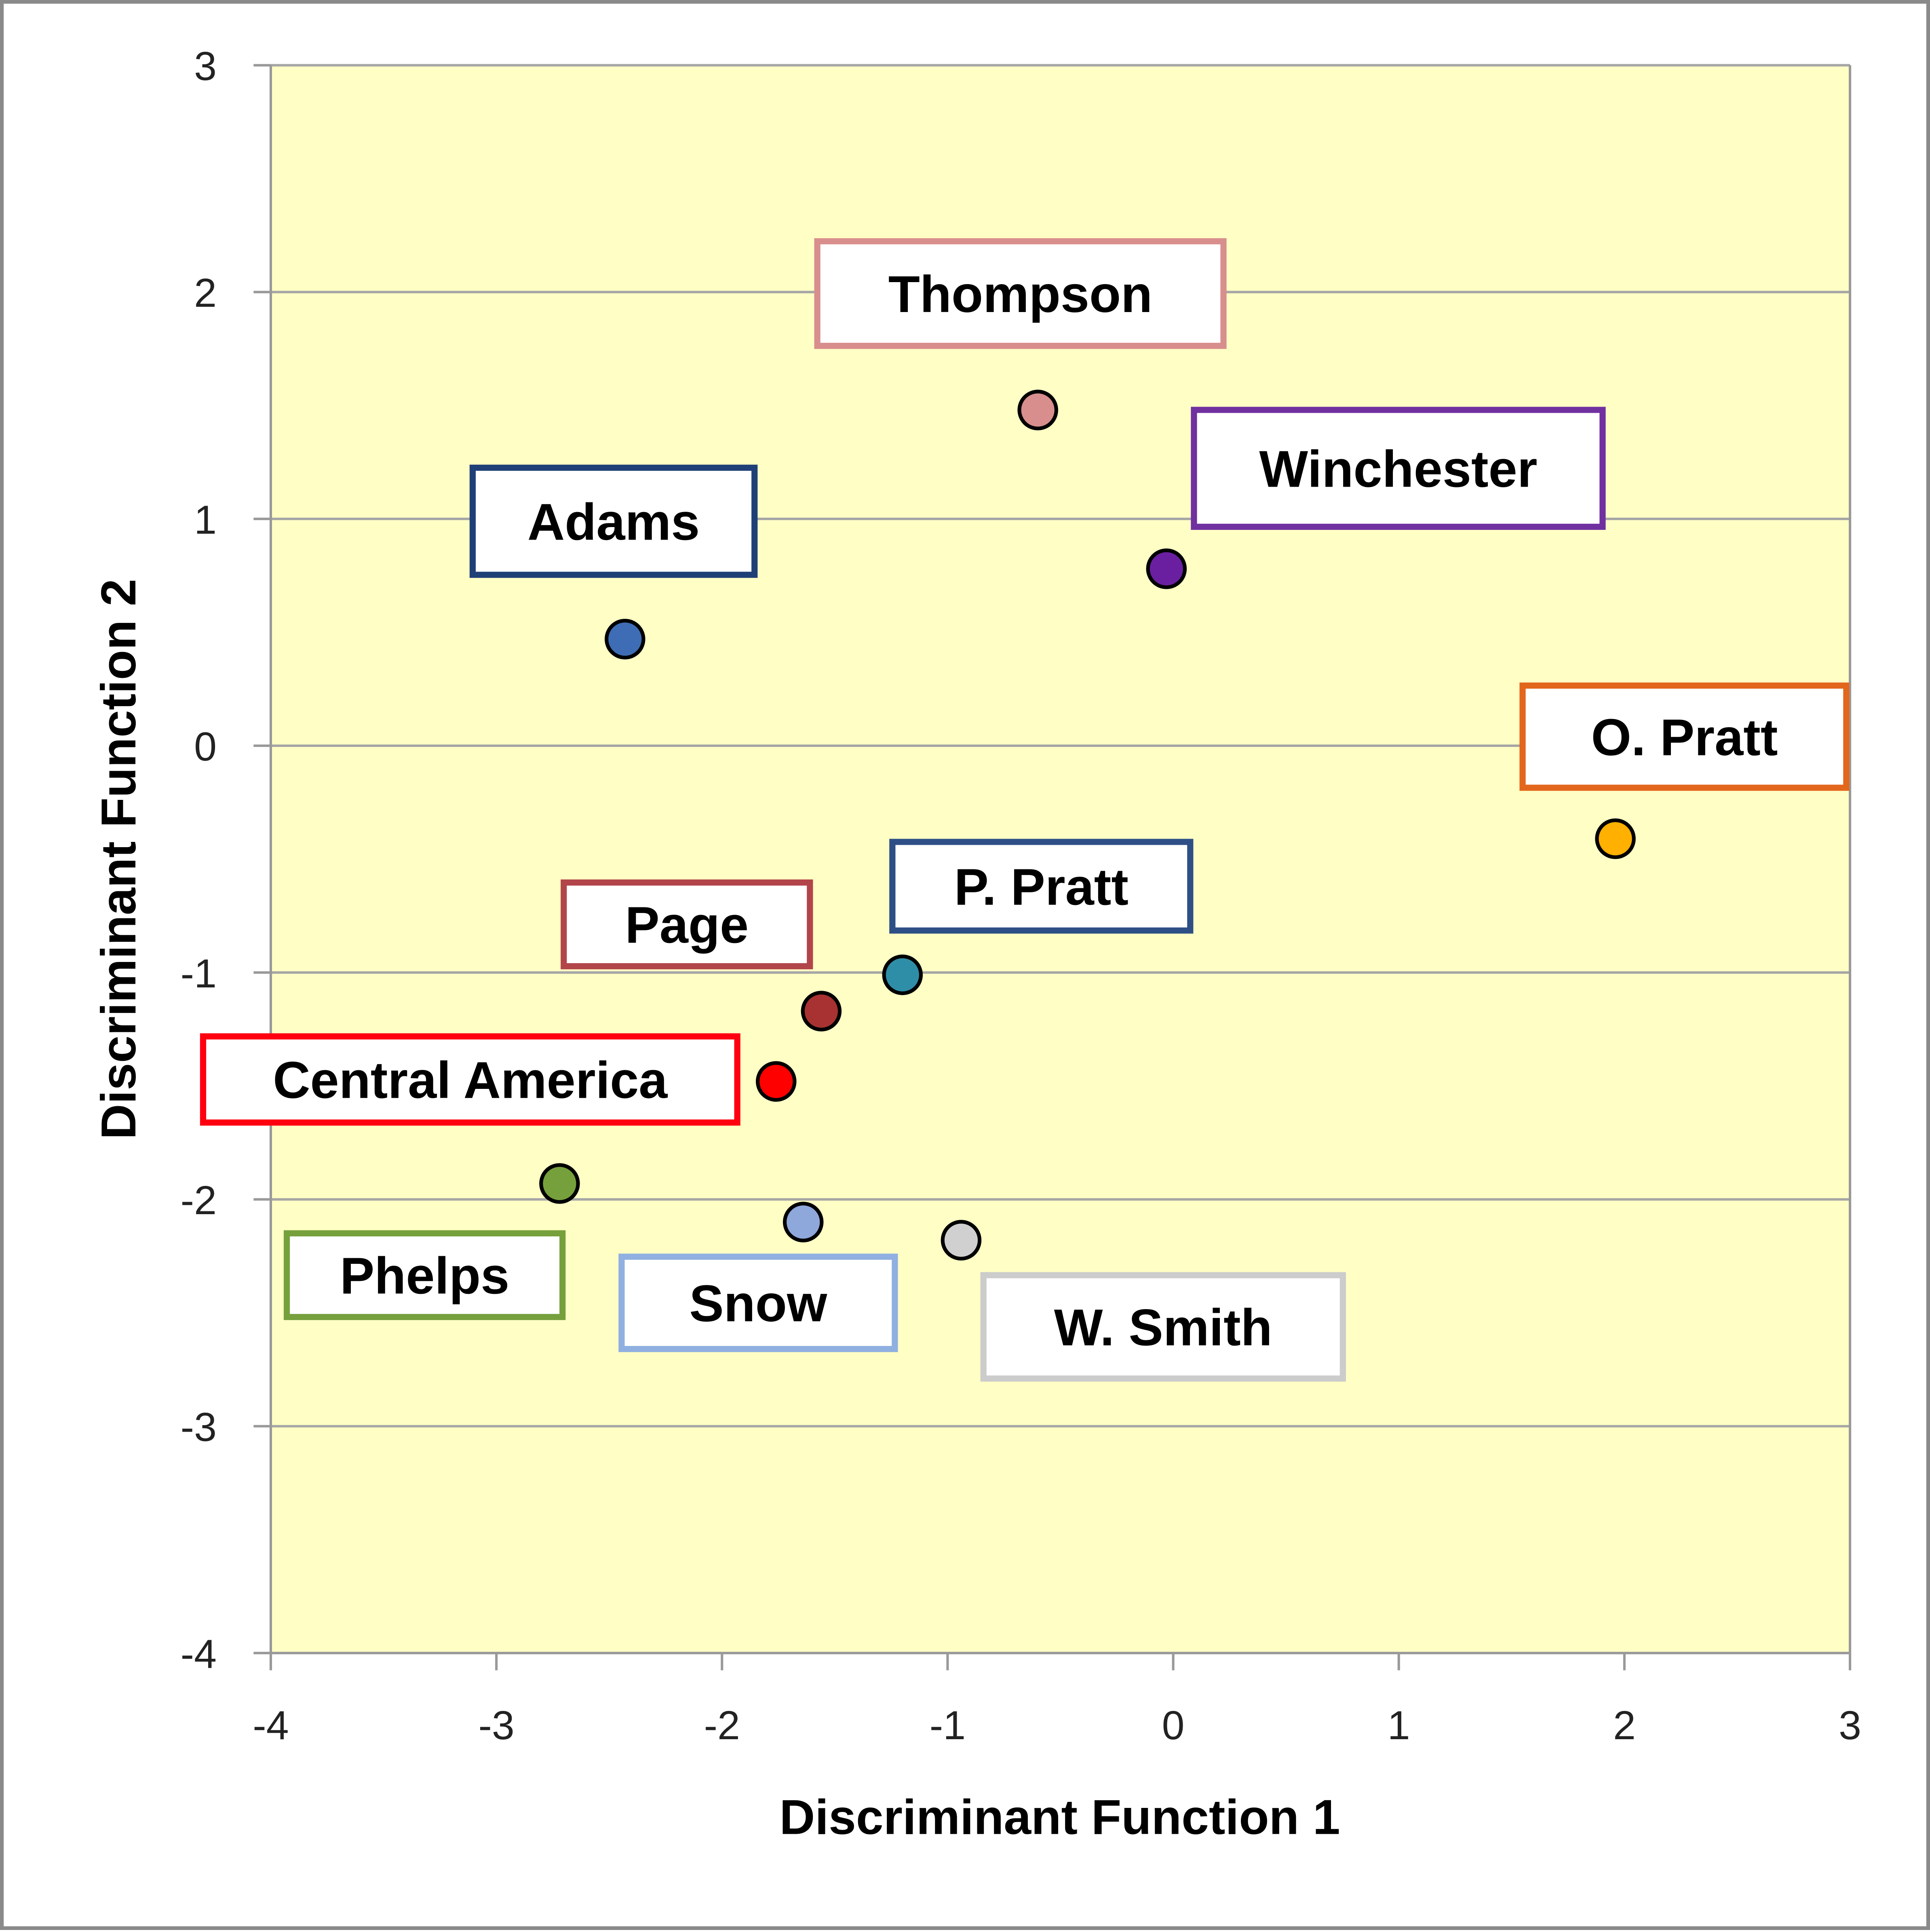 The height and width of the screenshot is (1932, 1930). I want to click on y-tick-label: 1, so click(205, 519).